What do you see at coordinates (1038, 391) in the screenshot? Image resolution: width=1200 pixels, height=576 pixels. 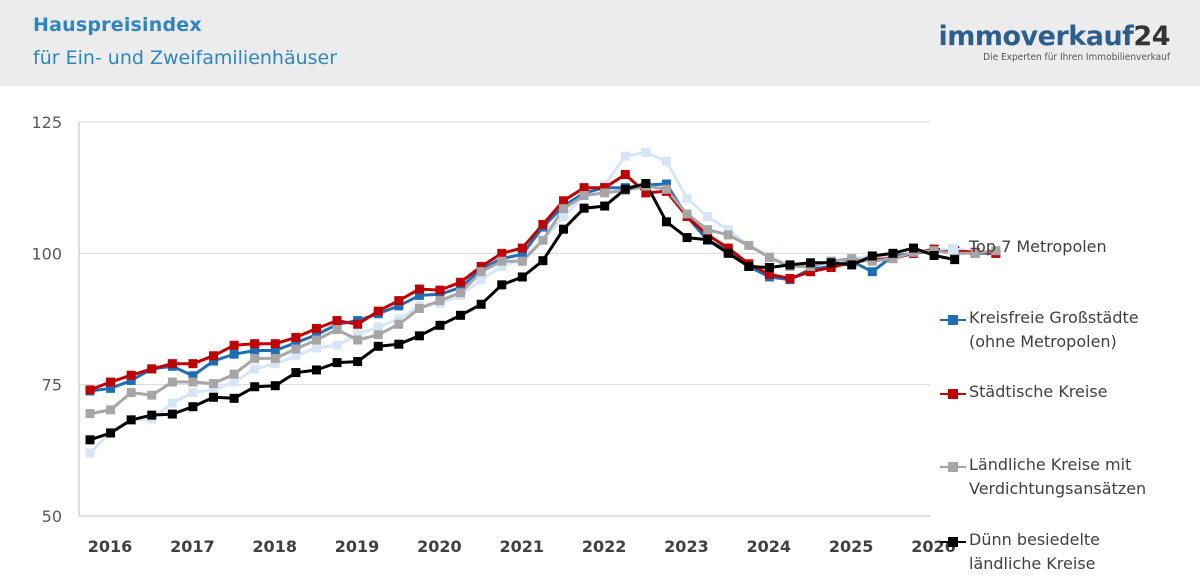 I see `legend-label: Städtische Kreise` at bounding box center [1038, 391].